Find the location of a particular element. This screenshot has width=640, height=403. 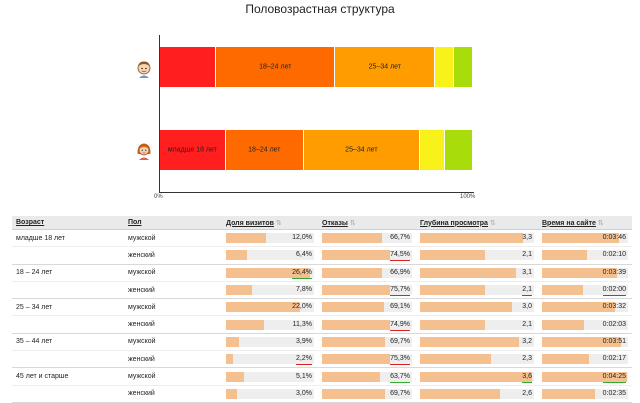

bounce-cell: 75,3% is located at coordinates (367, 359).